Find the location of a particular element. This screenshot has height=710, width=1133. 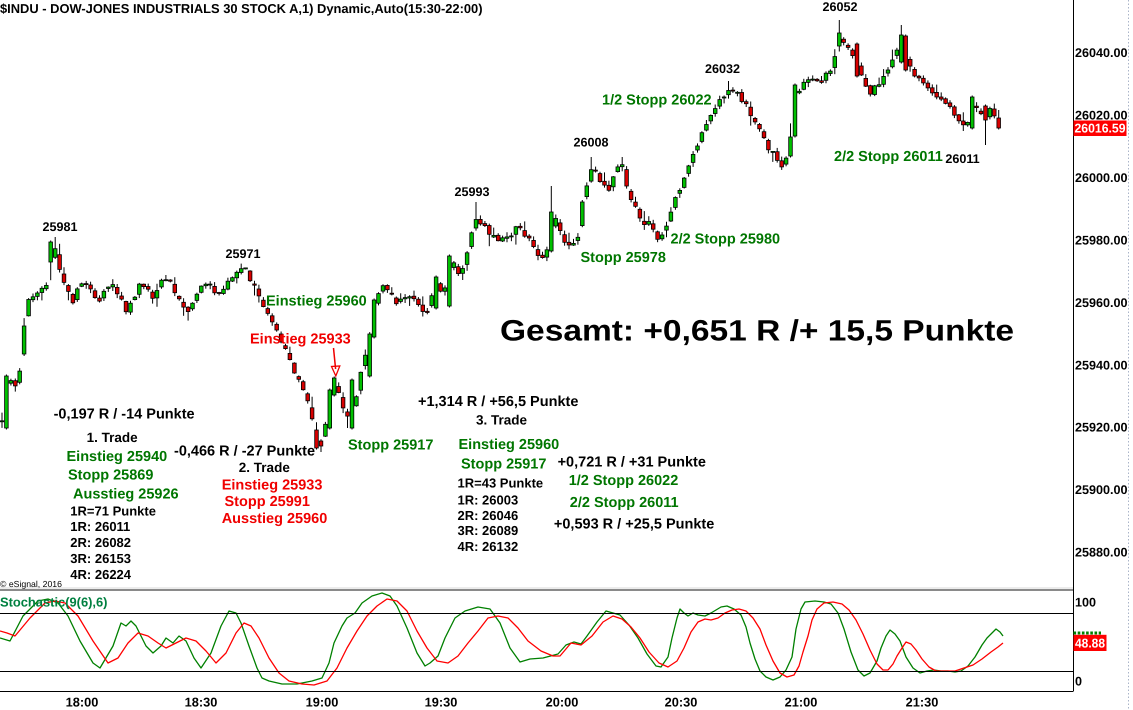

svg-text: Stopp 25869 is located at coordinates (110, 476).